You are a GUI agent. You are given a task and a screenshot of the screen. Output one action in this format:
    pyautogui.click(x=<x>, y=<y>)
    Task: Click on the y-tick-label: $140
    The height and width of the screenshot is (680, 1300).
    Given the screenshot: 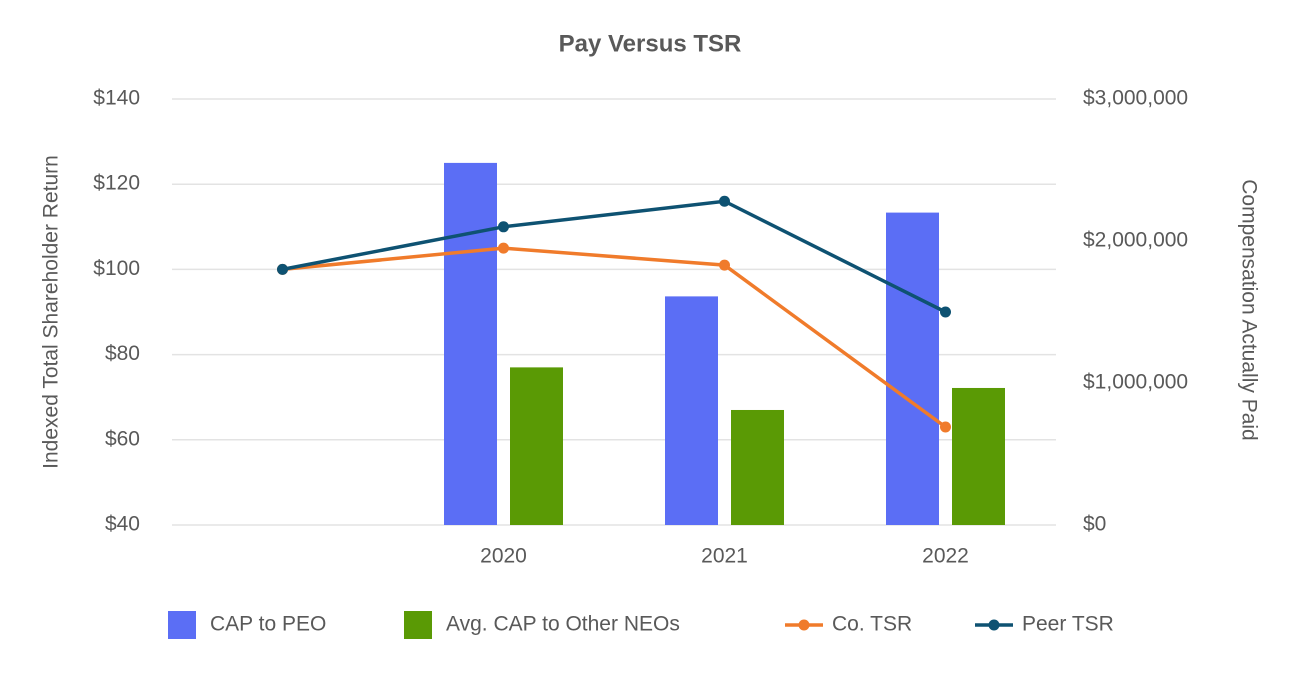 What is the action you would take?
    pyautogui.click(x=116, y=98)
    